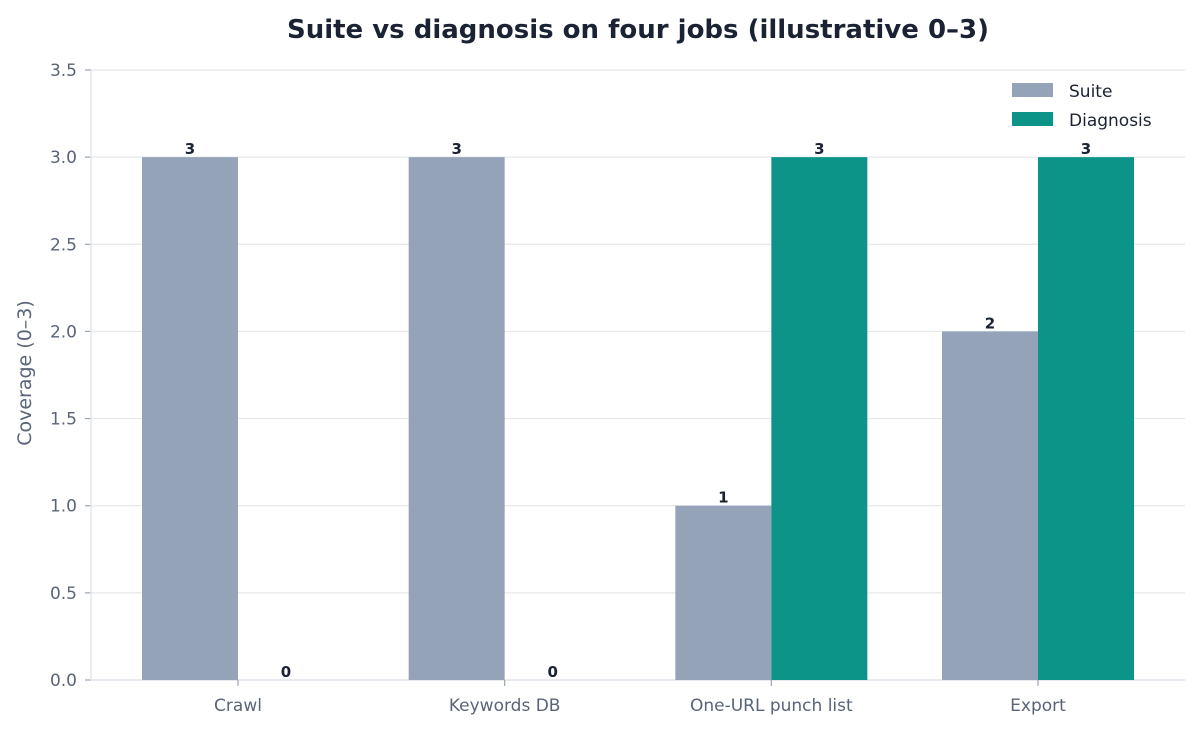 The image size is (1199, 731). I want to click on y-tick-label: 3.5, so click(63, 71).